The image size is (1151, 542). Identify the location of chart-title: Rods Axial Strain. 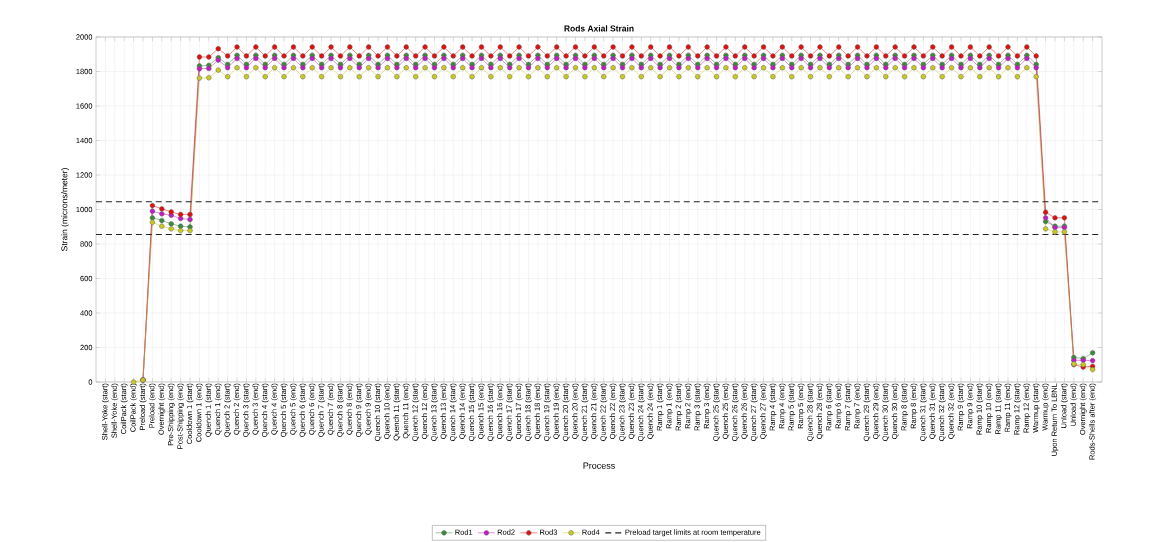
(599, 28).